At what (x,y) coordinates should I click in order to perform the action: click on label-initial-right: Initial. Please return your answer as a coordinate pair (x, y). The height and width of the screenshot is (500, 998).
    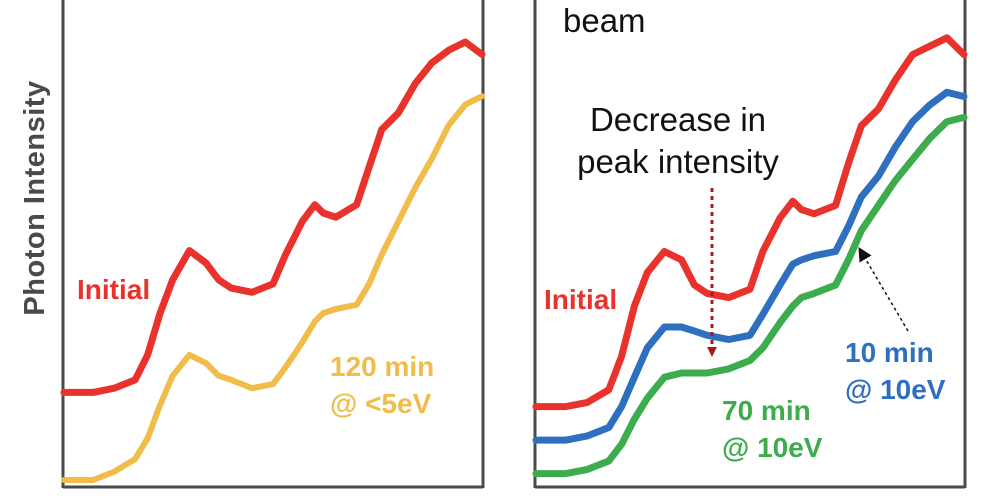
    Looking at the image, I should click on (580, 299).